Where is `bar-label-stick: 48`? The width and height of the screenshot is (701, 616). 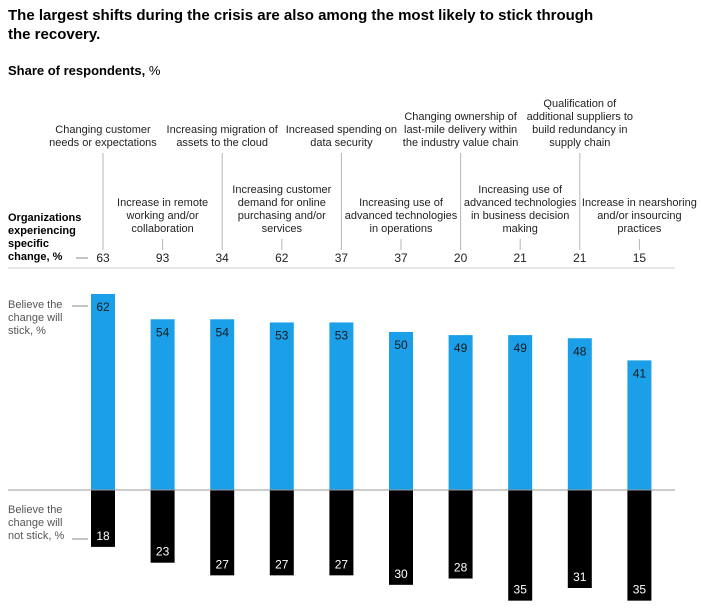 bar-label-stick: 48 is located at coordinates (580, 351).